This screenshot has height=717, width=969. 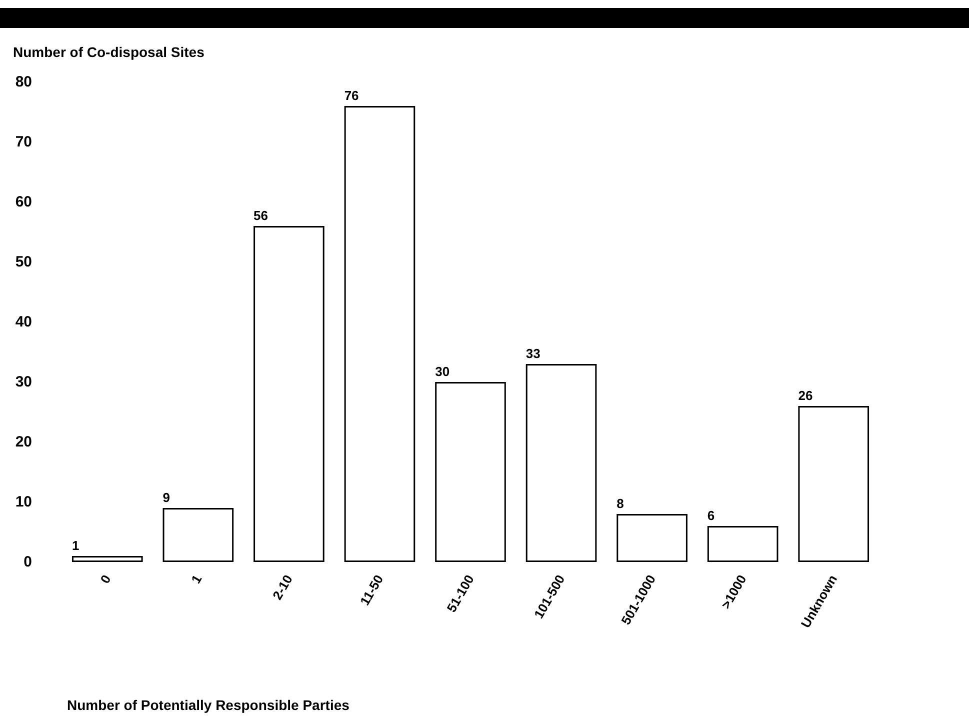 I want to click on y-tick-label: 50, so click(x=23, y=262).